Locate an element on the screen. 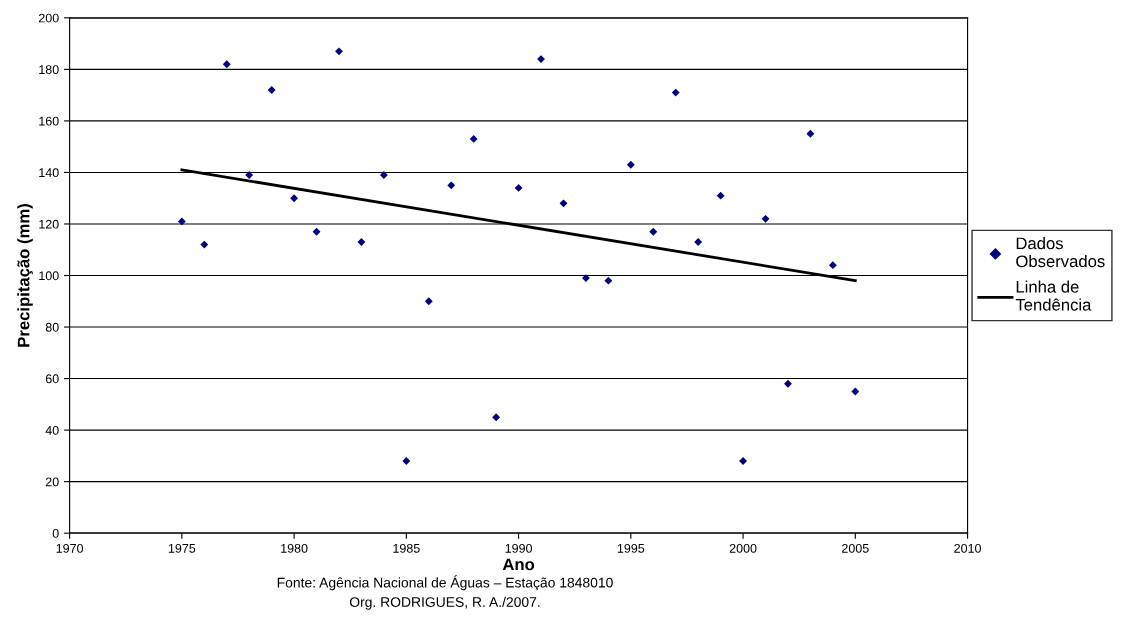 The width and height of the screenshot is (1141, 637). y-tick-label: 140 is located at coordinates (49, 173).